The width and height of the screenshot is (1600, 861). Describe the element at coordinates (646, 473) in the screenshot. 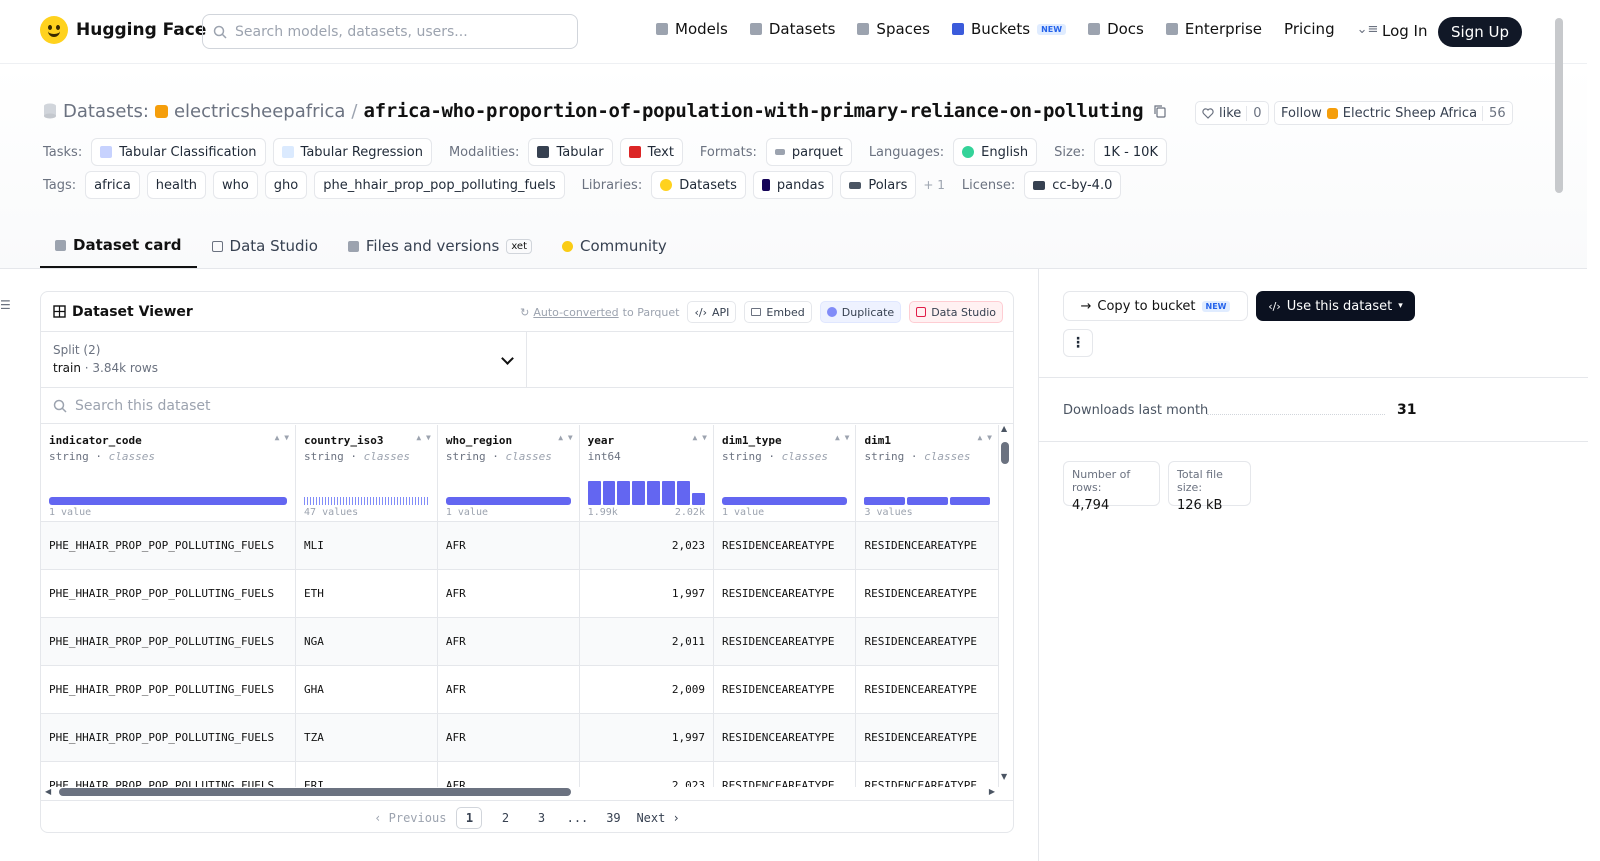

I see `column-header-year: year int64 ▲ ▼ 1.99k 2.02k` at that location.